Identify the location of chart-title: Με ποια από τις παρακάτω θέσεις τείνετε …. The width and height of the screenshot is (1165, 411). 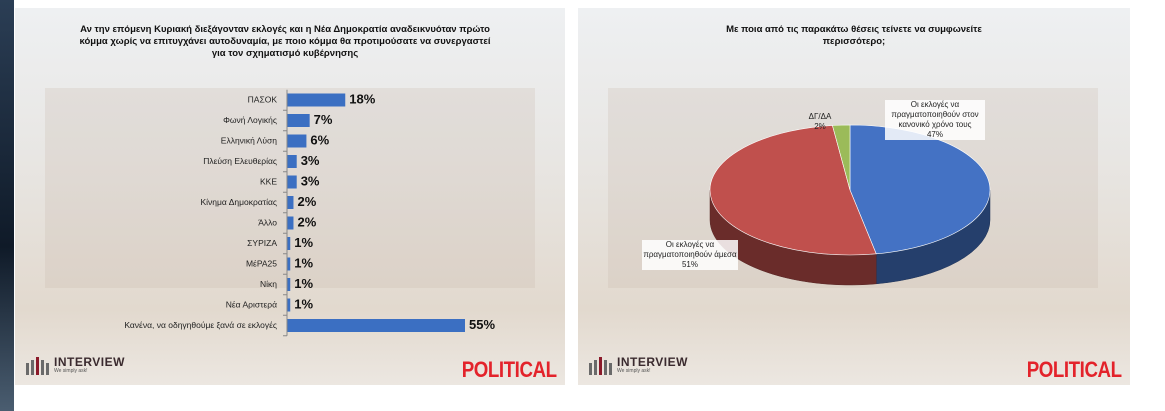
(854, 35).